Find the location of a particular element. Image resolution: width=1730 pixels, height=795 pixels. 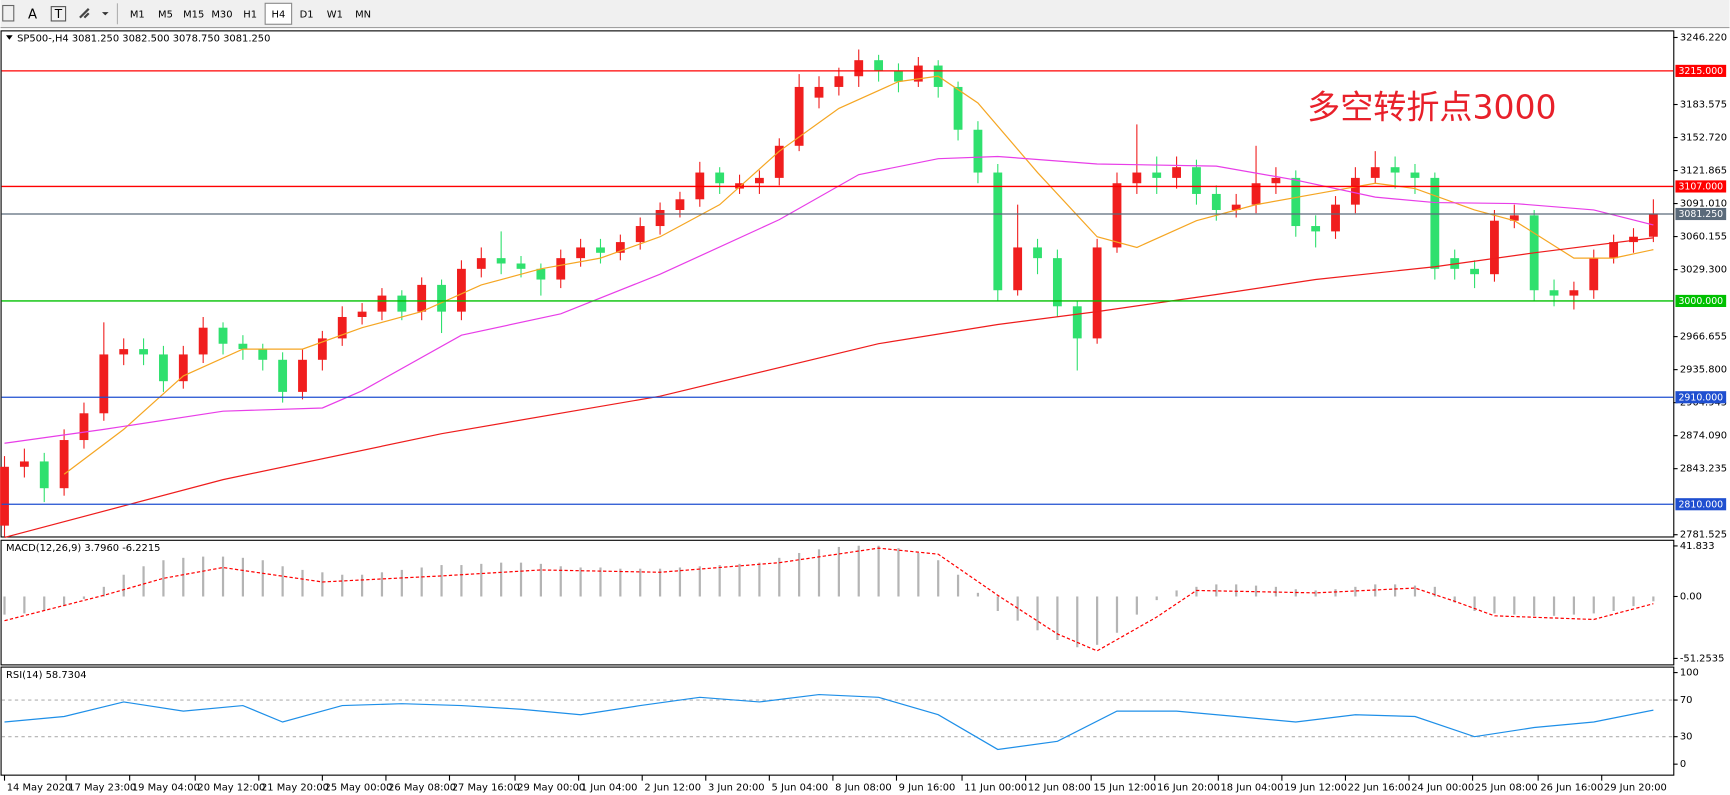

x-tick-label: 25 Jun 08:00 is located at coordinates (1506, 787).